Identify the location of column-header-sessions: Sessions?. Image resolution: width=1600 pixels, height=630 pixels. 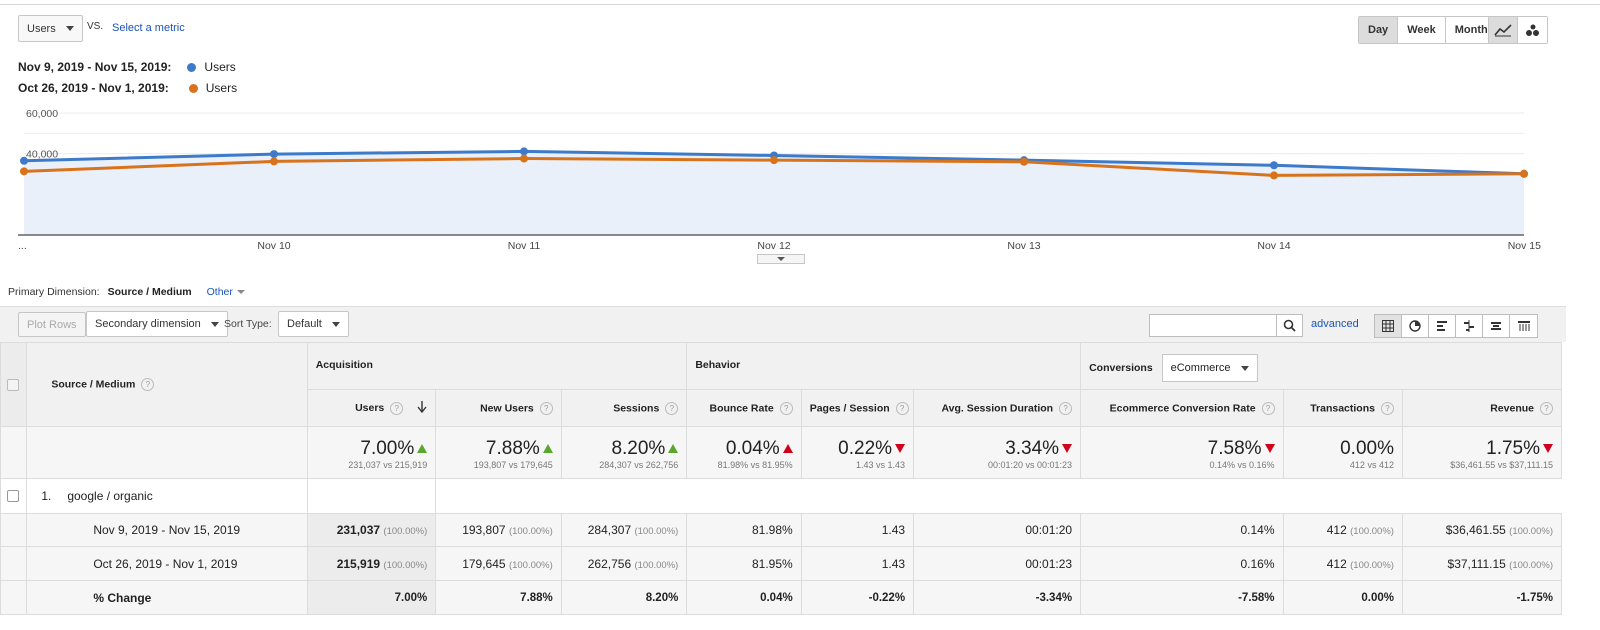
(624, 408).